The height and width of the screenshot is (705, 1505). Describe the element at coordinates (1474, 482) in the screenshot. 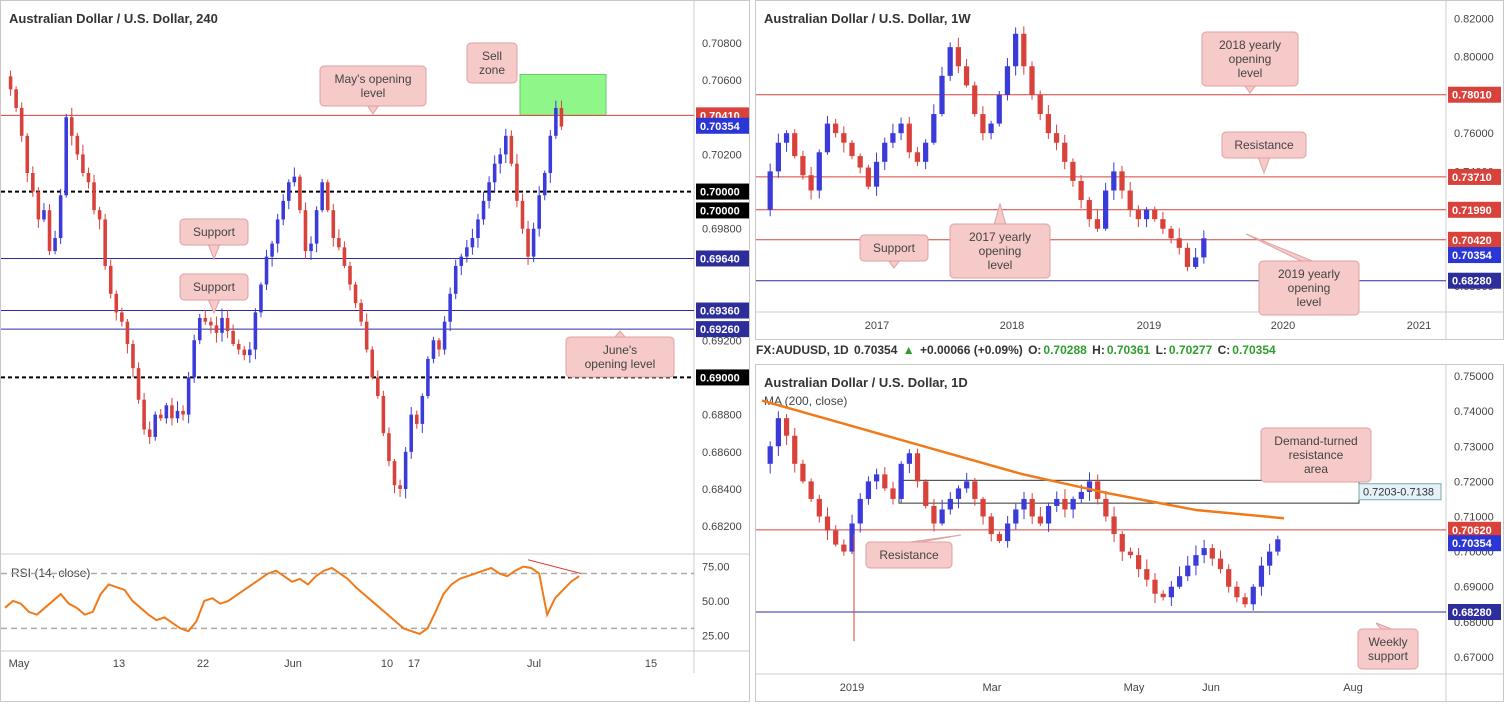

I see `y-tick-label: 0.72000` at that location.